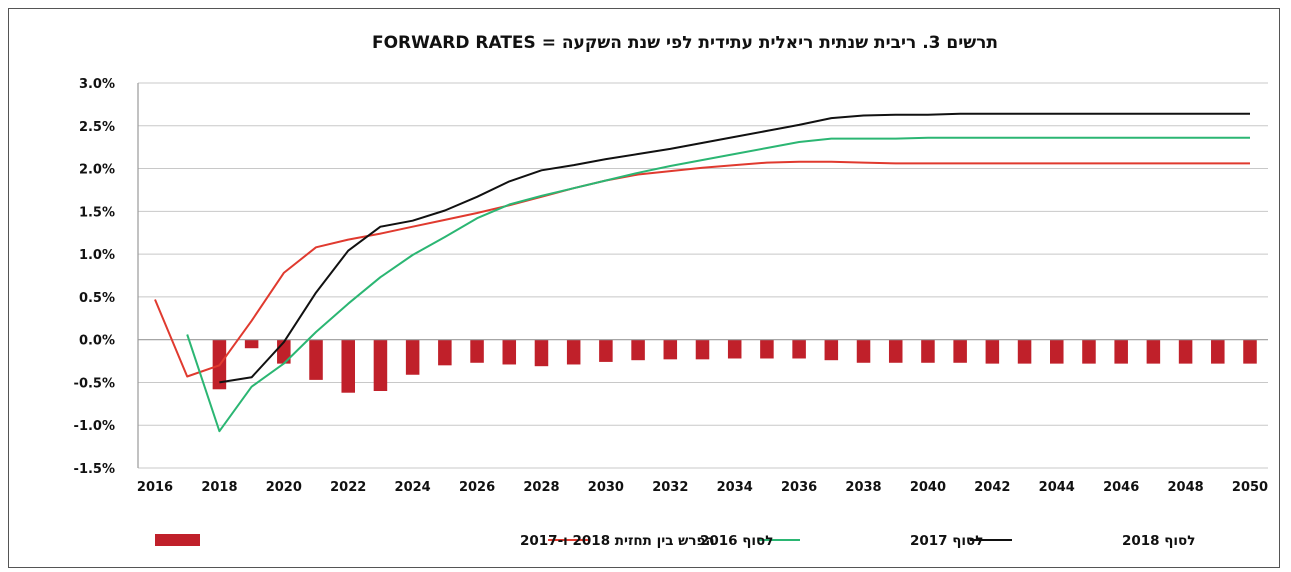  Describe the element at coordinates (477, 487) in the screenshot. I see `x-tick-label: 2026` at that location.